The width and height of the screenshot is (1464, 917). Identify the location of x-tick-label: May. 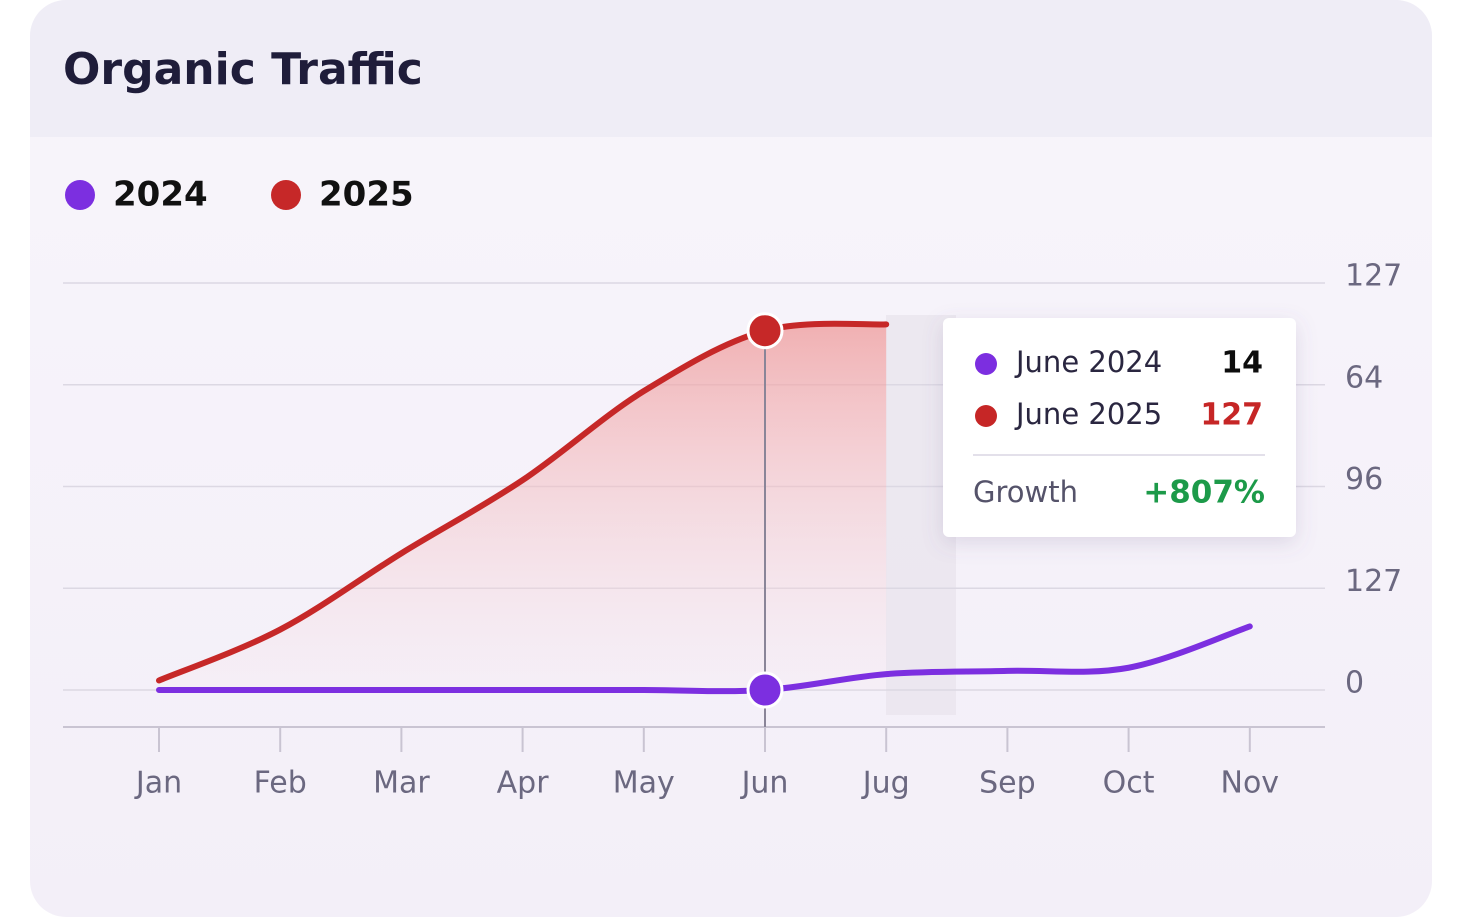
(644, 783).